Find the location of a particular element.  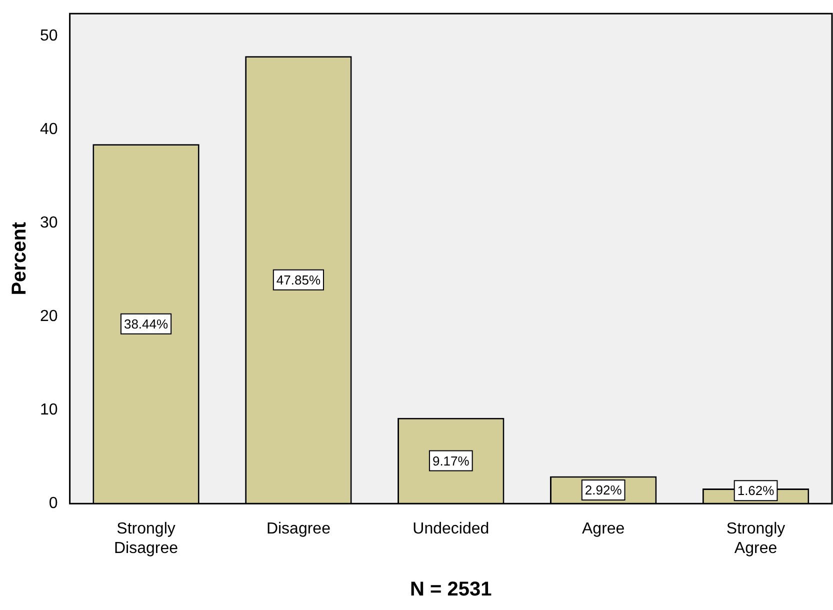

data-label: 2.92% is located at coordinates (603, 490).